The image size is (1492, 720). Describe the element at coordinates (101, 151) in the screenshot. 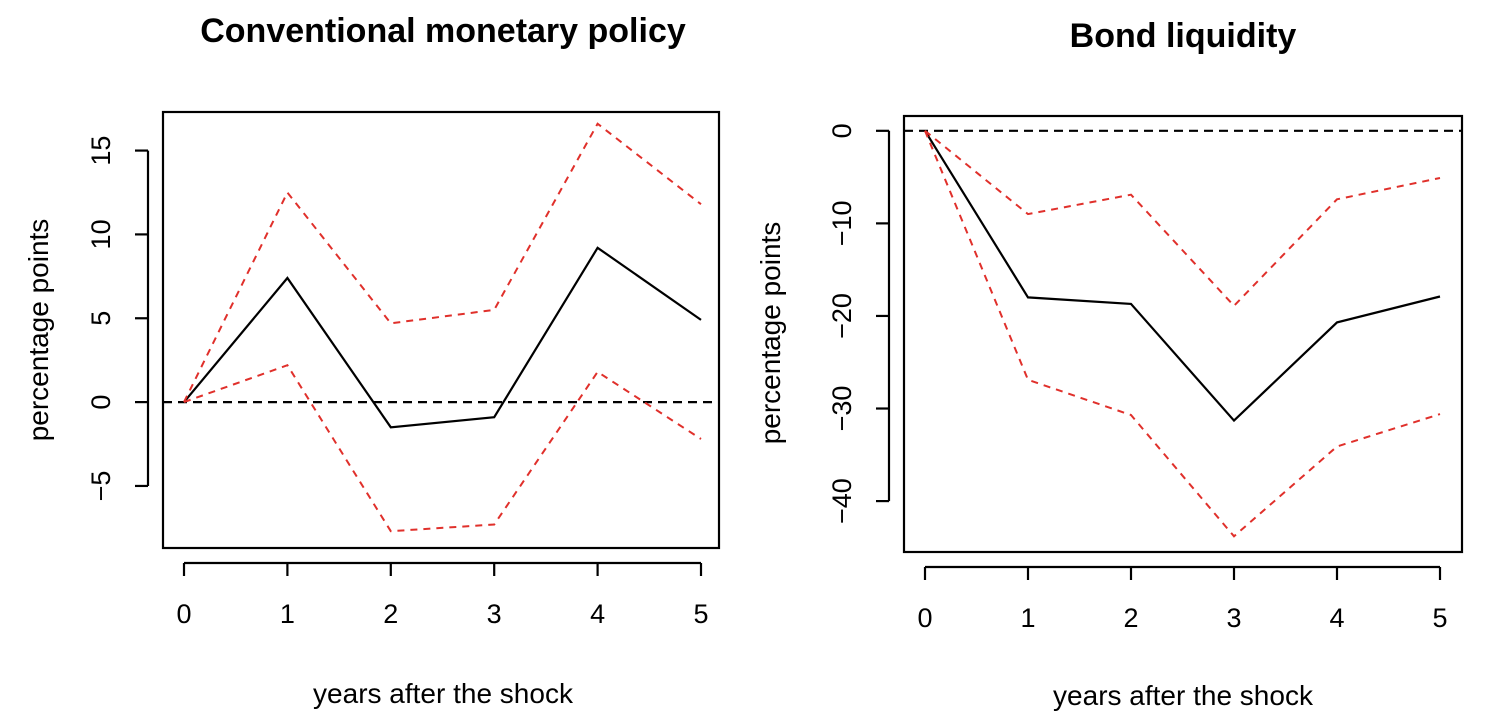

I see `y-tick-label: 15` at that location.